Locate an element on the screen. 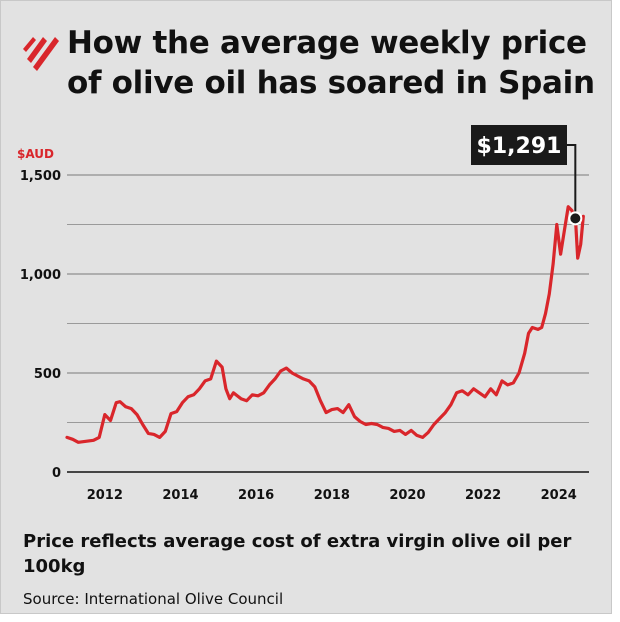  callout-leader-line is located at coordinates (572, 181).